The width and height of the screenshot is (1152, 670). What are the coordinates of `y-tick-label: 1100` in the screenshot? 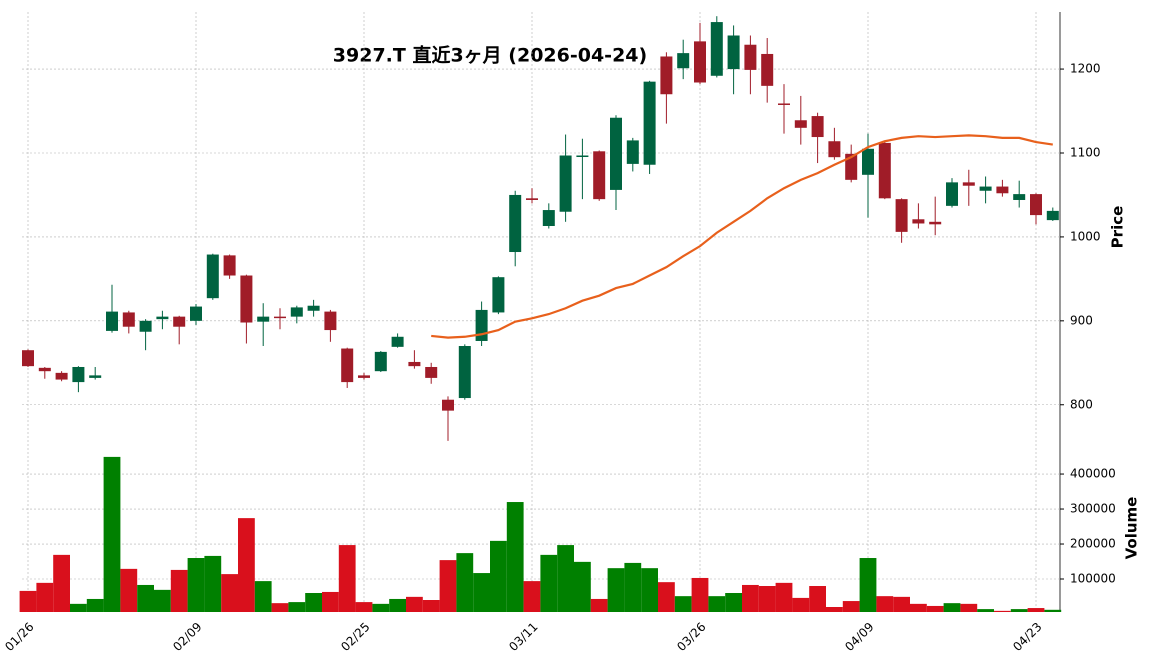 It's located at (1085, 152).